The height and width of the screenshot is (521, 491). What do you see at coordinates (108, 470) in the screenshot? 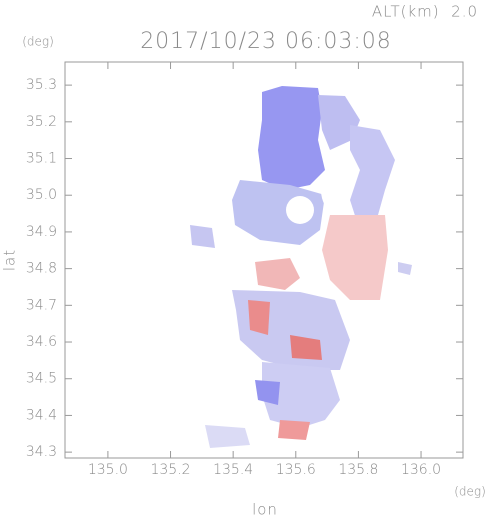
I see `x-tick-label: 135.0` at bounding box center [108, 470].